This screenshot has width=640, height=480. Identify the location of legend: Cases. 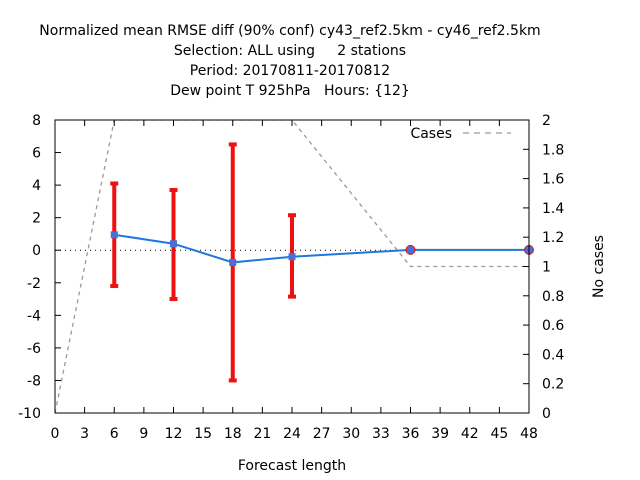
(460, 134).